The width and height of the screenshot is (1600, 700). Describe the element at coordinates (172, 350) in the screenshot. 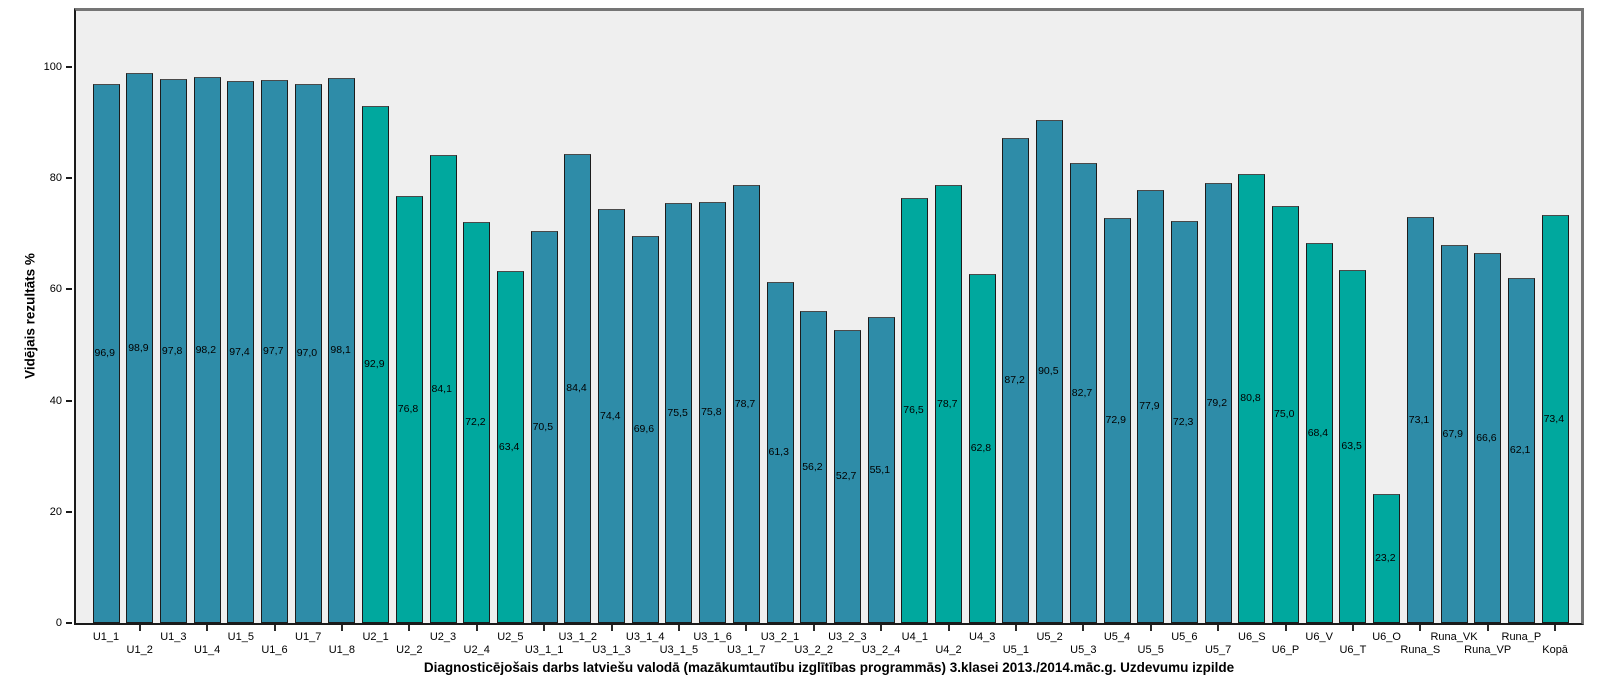

I see `bar-value-label: 97,8` at that location.